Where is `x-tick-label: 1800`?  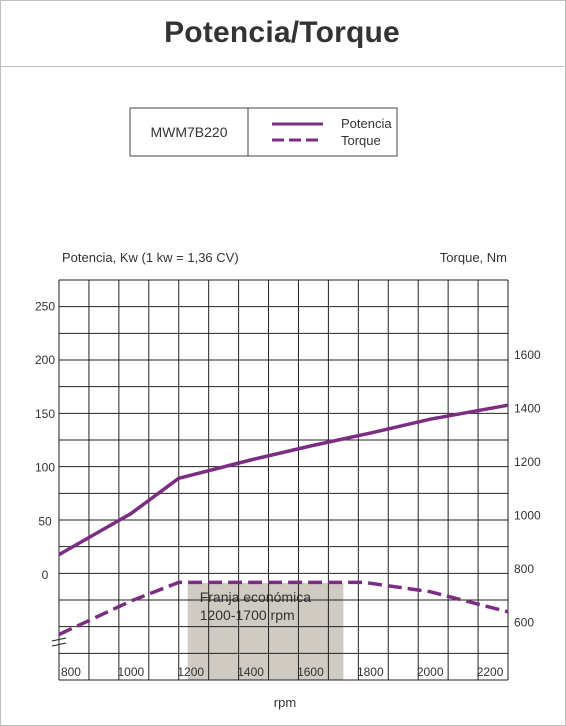 x-tick-label: 1800 is located at coordinates (370, 672).